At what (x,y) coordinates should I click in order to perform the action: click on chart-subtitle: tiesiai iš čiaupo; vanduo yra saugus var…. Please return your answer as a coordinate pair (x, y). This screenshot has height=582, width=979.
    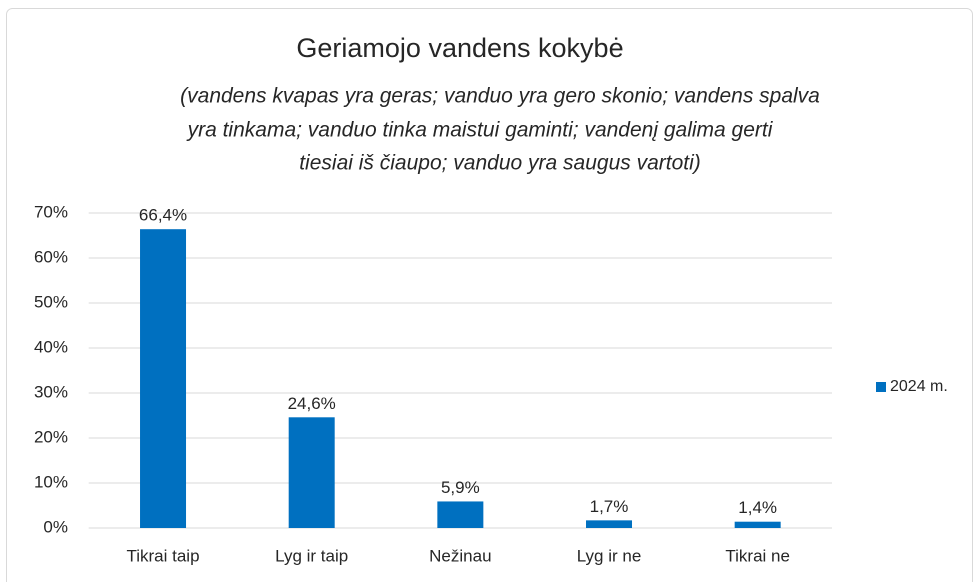
    Looking at the image, I should click on (500, 163).